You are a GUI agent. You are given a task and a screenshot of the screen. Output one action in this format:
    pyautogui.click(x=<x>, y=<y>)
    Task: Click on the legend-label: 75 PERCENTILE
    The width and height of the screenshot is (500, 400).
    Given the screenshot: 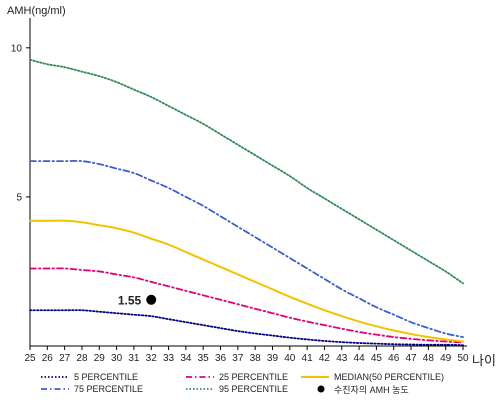 What is the action you would take?
    pyautogui.click(x=109, y=389)
    